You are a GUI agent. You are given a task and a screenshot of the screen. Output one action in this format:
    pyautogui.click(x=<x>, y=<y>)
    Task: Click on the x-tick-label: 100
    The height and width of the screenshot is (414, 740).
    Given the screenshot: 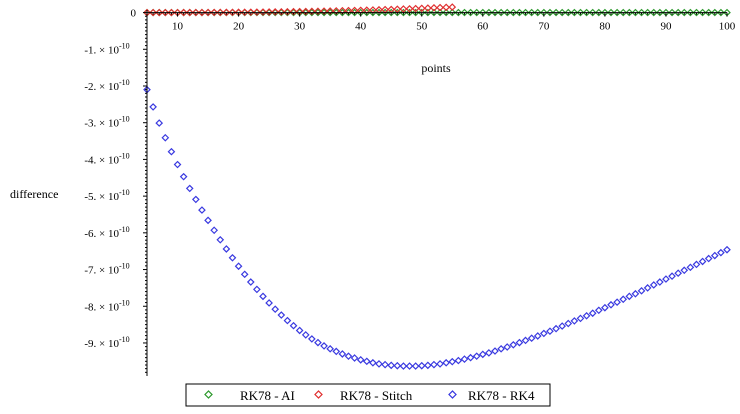 What is the action you would take?
    pyautogui.click(x=727, y=27)
    